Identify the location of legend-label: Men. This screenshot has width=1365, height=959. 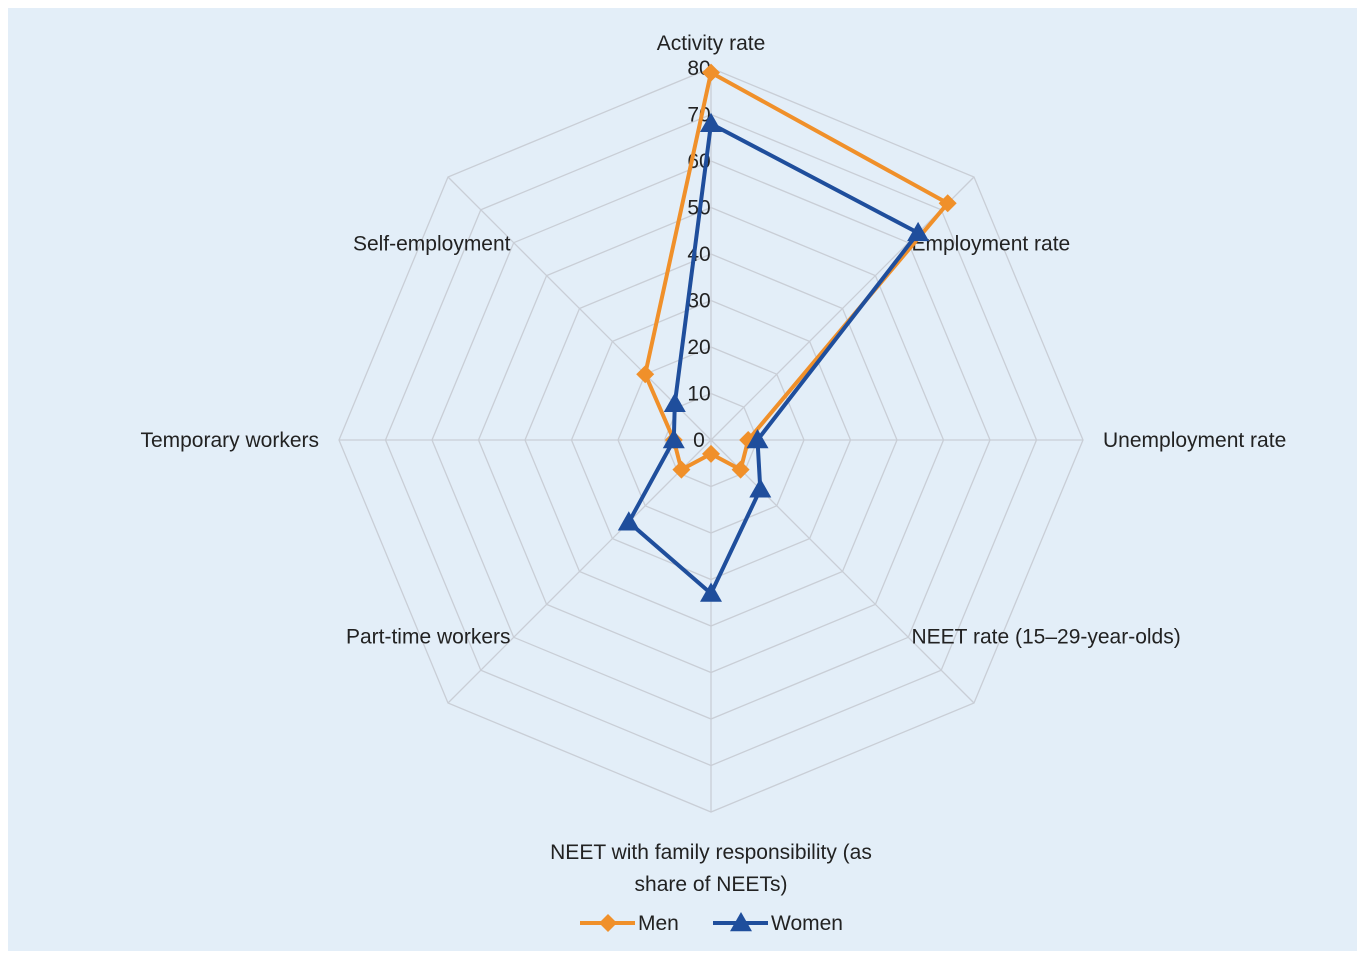
(658, 923).